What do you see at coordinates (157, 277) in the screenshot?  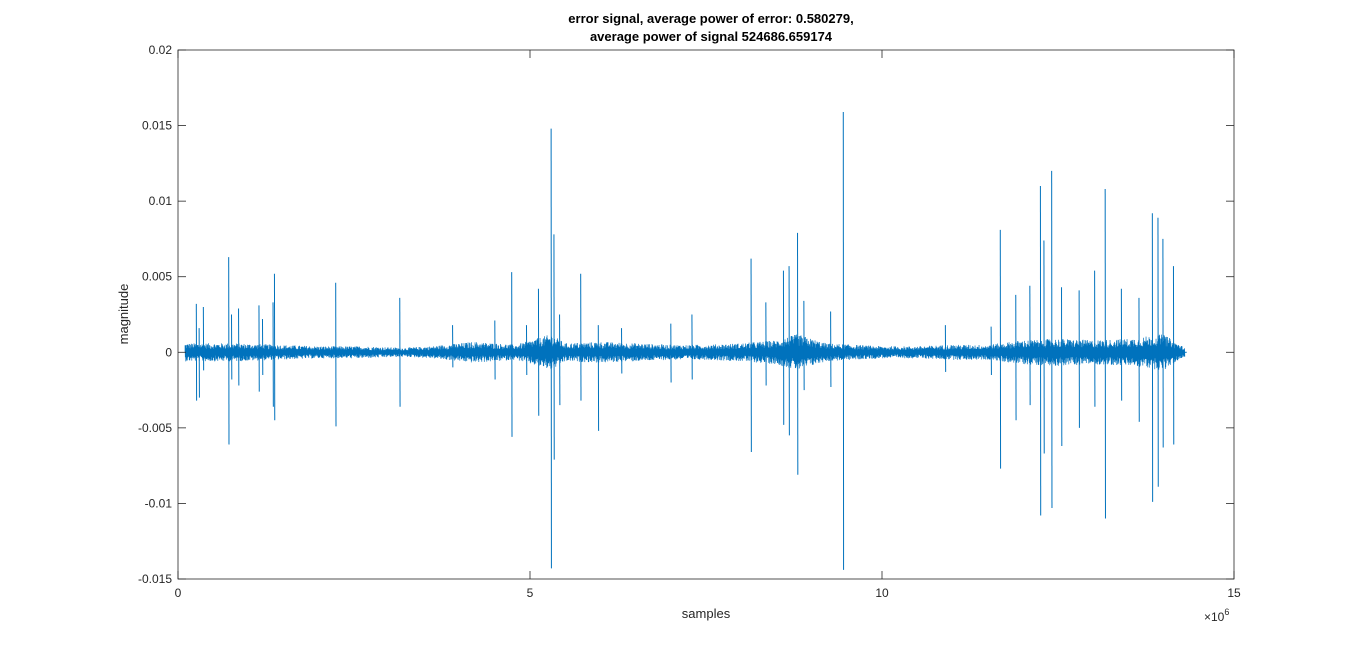 I see `y-tick-label: 0.005` at bounding box center [157, 277].